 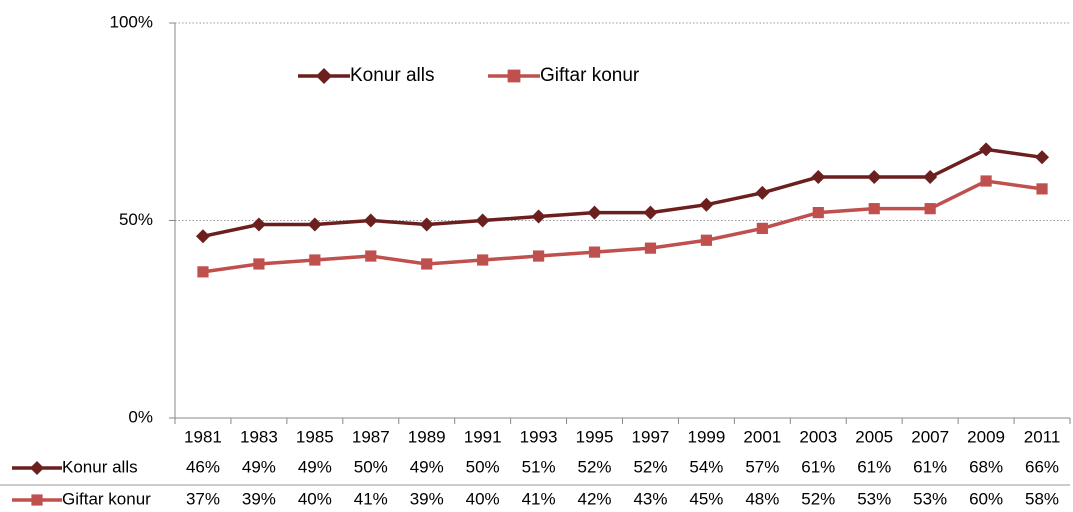 What do you see at coordinates (203, 498) in the screenshot?
I see `data-label: 37%` at bounding box center [203, 498].